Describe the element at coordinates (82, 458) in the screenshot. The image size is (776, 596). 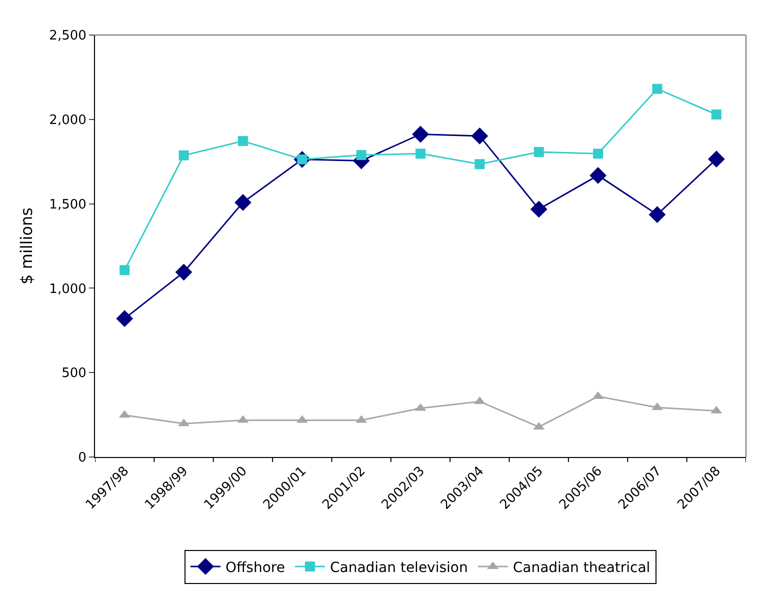
I see `y-tick-label: 0` at that location.